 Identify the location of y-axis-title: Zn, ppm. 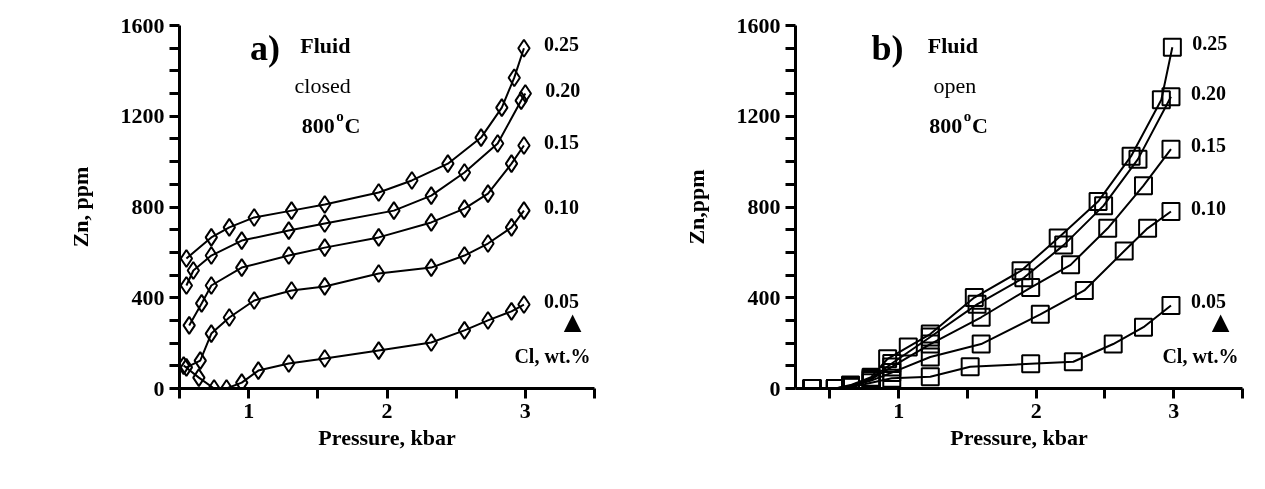
(80, 207).